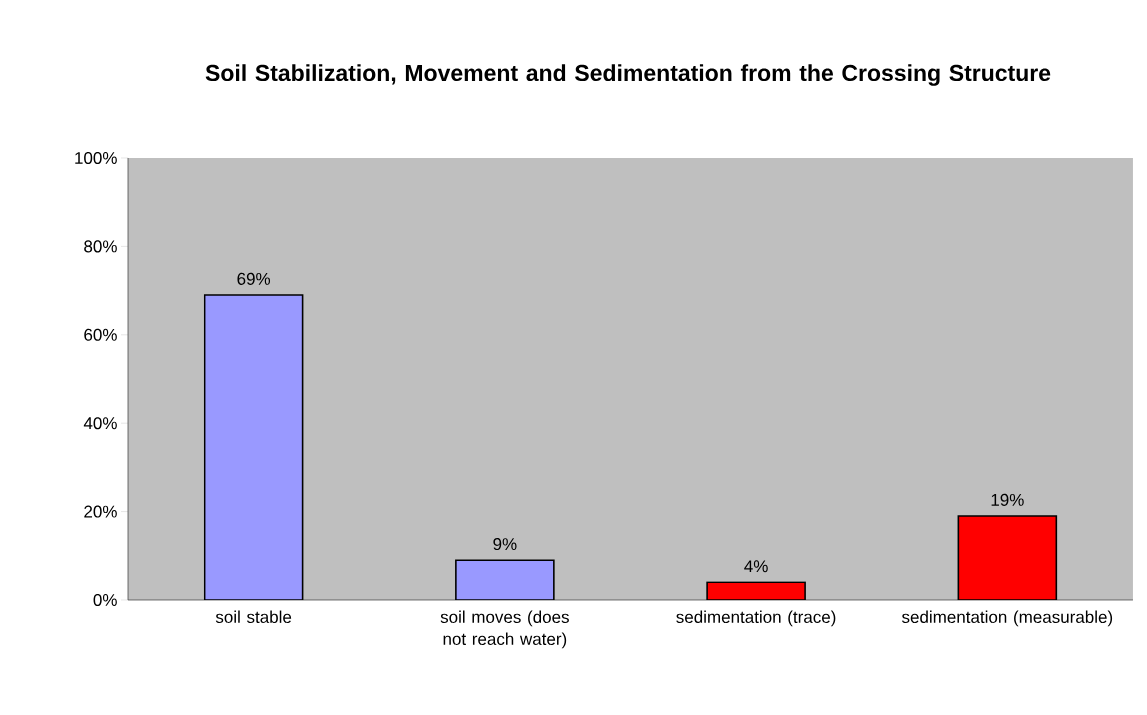 The width and height of the screenshot is (1147, 715). What do you see at coordinates (1007, 499) in the screenshot?
I see `data-label: 19%` at bounding box center [1007, 499].